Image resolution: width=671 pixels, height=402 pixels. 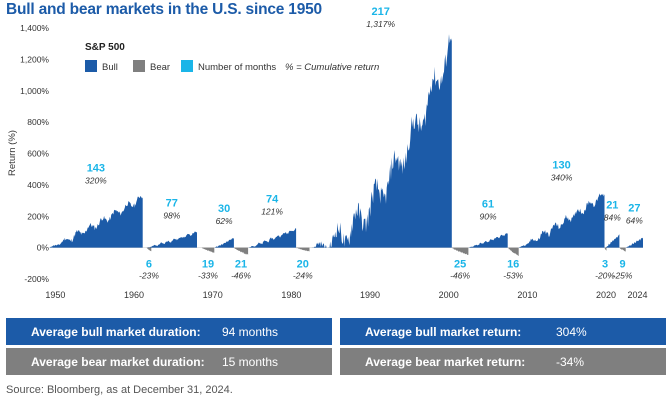 I want to click on bear-return-label: -25%, so click(x=623, y=276).